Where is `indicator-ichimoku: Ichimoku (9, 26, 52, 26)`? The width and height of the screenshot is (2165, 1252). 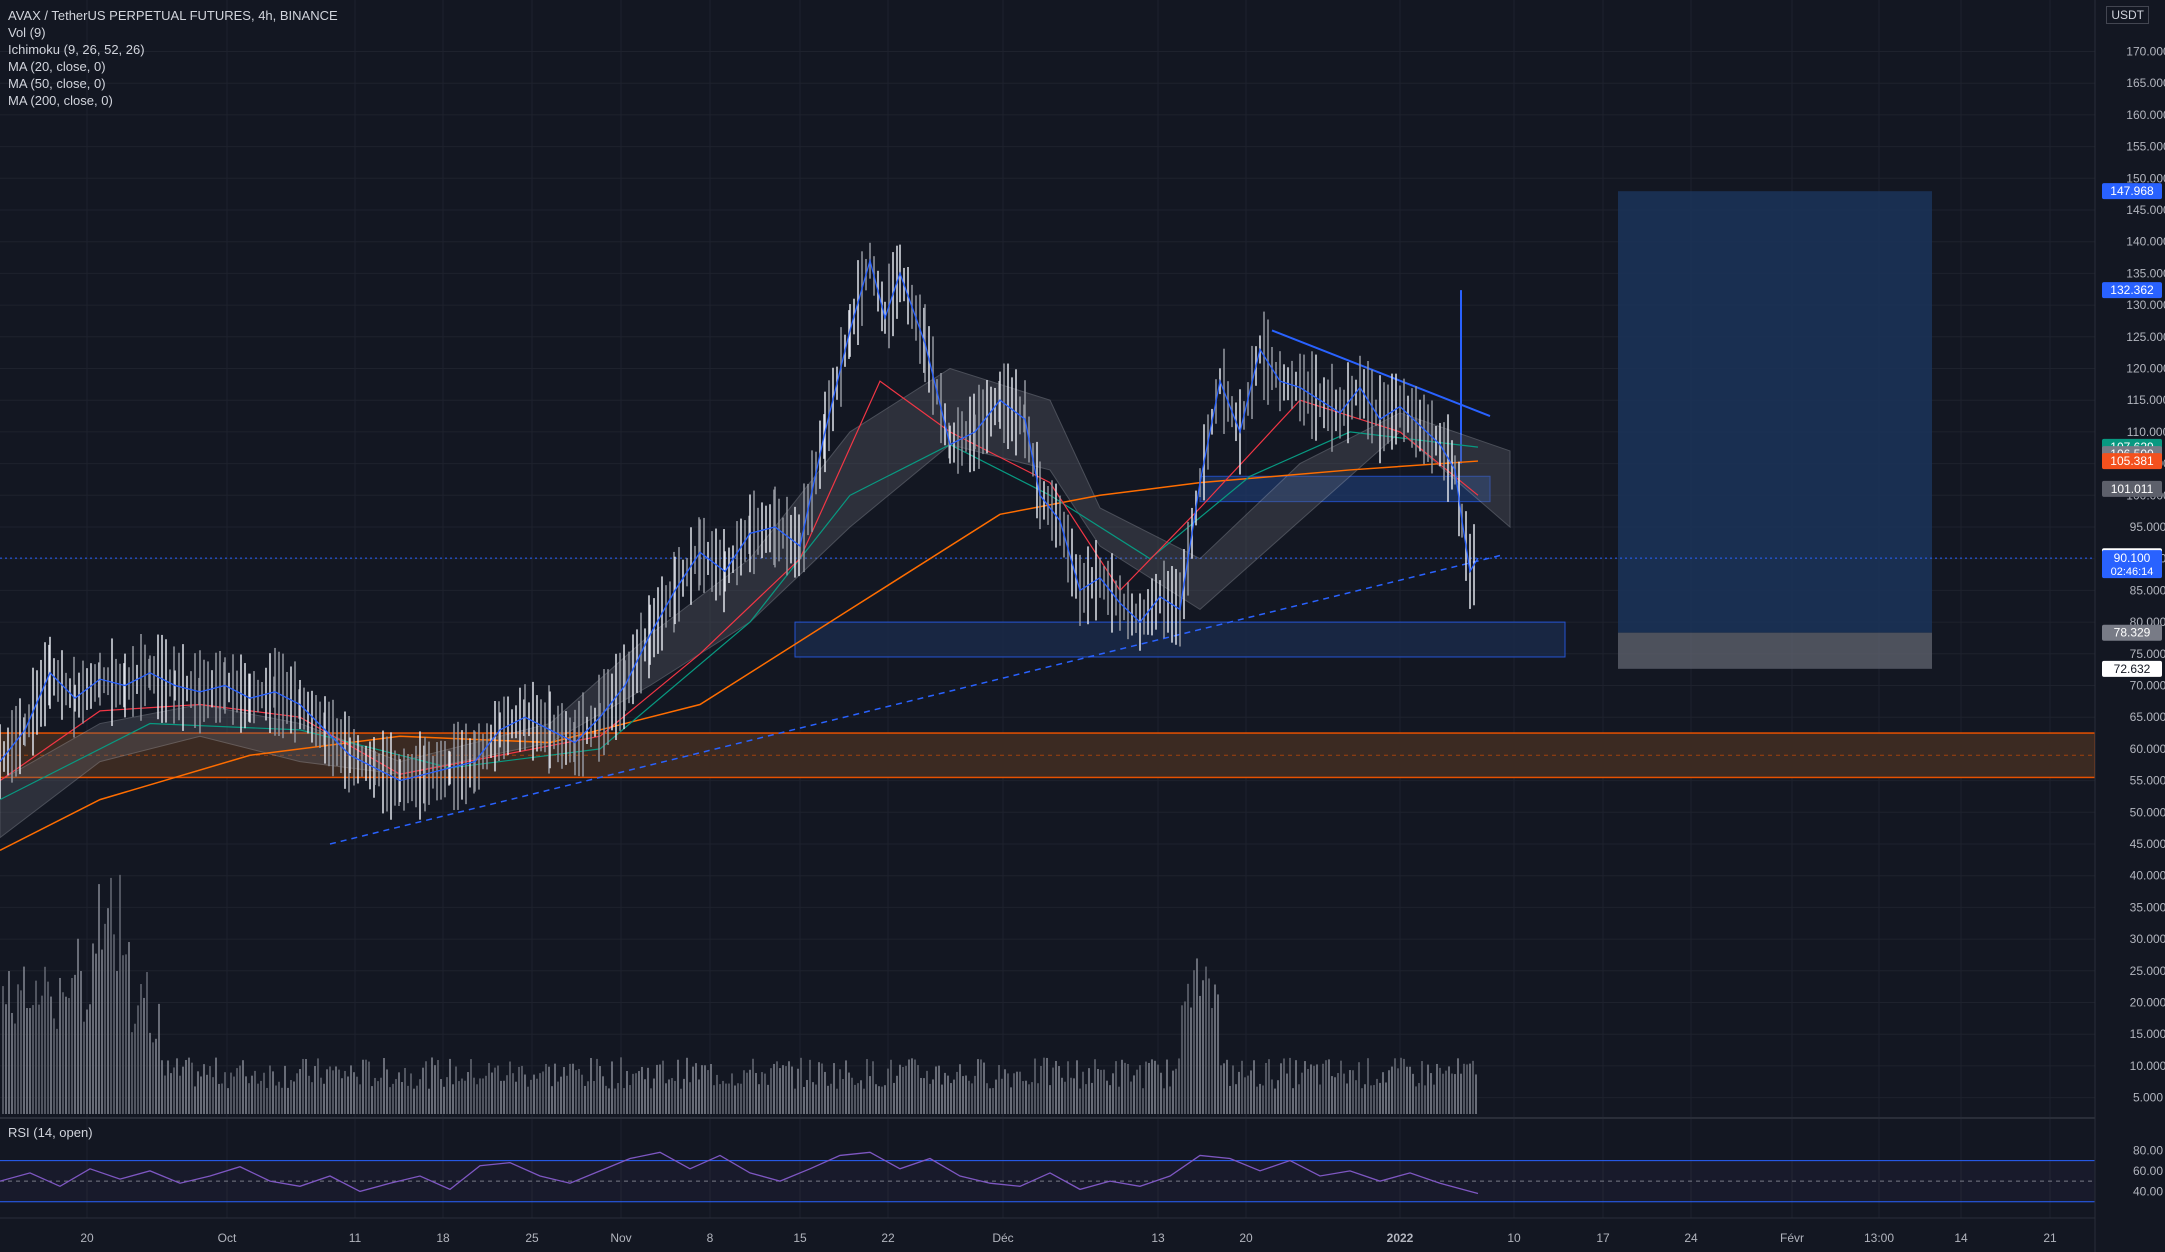 indicator-ichimoku: Ichimoku (9, 26, 52, 26) is located at coordinates (76, 49).